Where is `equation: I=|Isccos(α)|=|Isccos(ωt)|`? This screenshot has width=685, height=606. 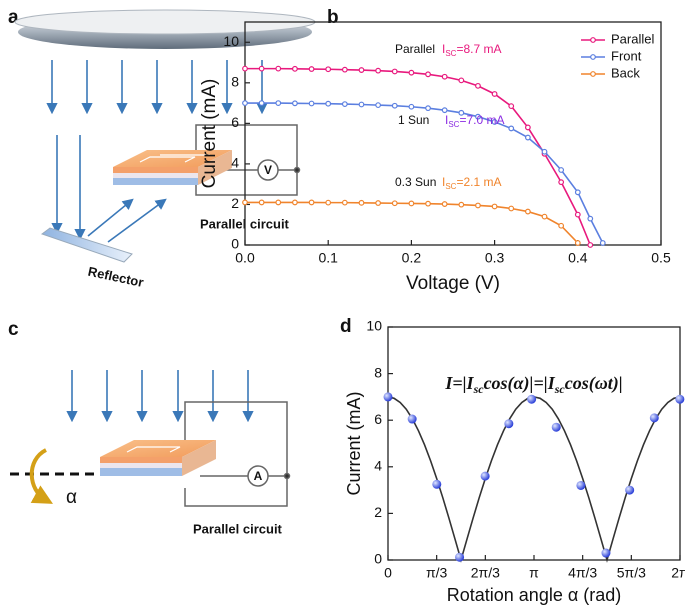
equation: I=|Isccos(α)|=|Isccos(ωt)| is located at coordinates (533, 384).